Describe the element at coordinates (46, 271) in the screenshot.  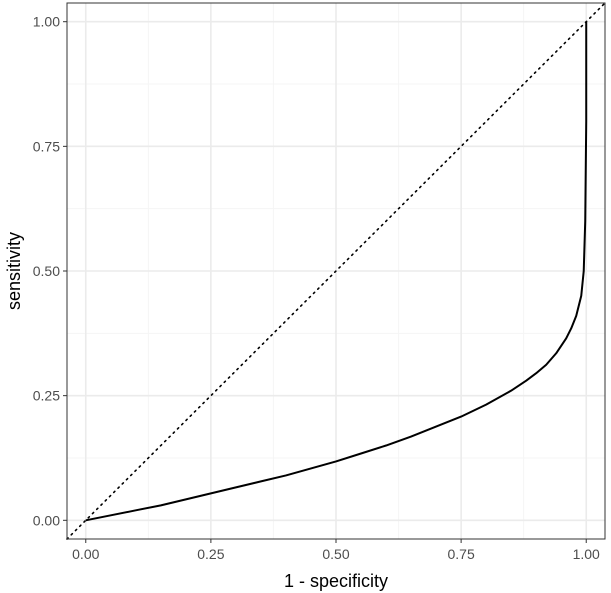
I see `y-tick-label: 0.50` at that location.